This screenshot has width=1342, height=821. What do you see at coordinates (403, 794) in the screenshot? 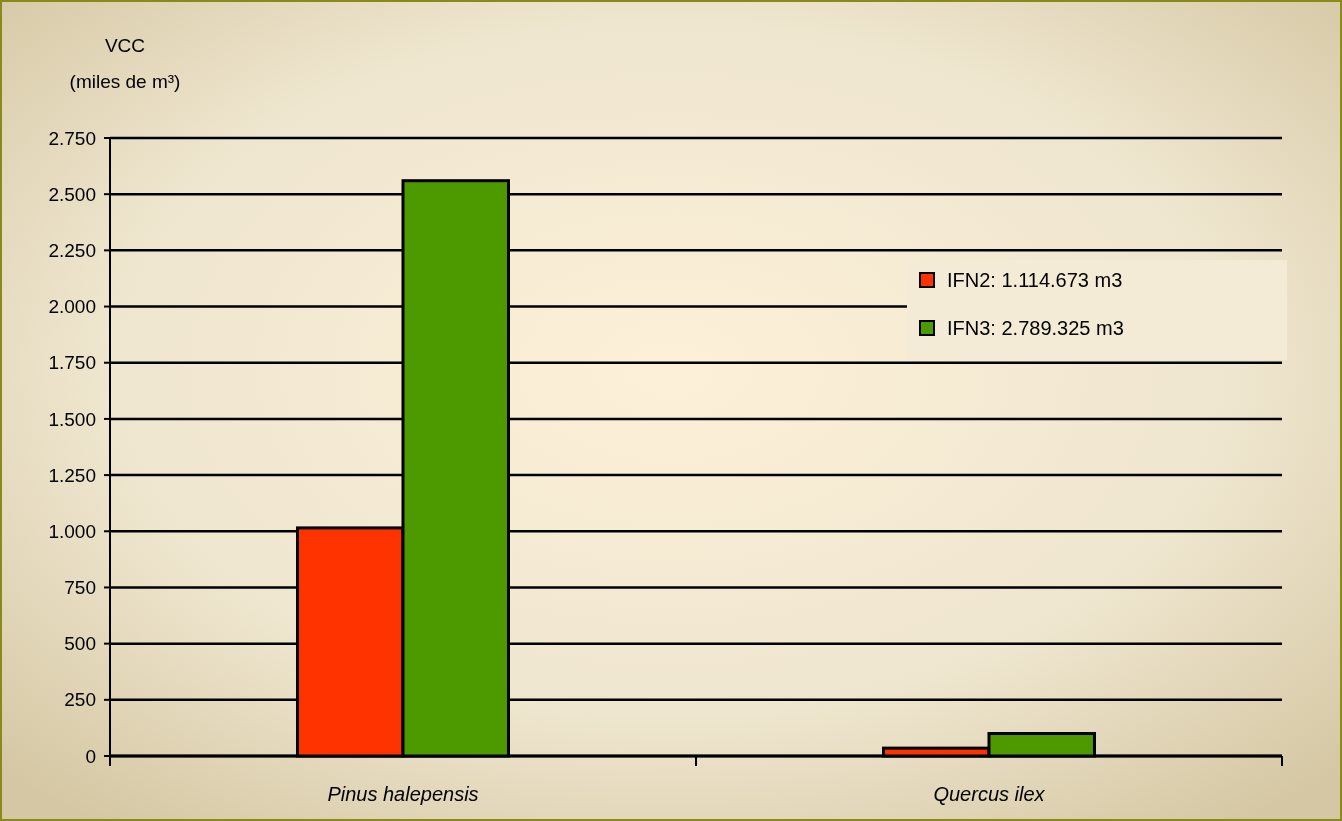
I see `x-tick-label: Pinus halepensis` at bounding box center [403, 794].